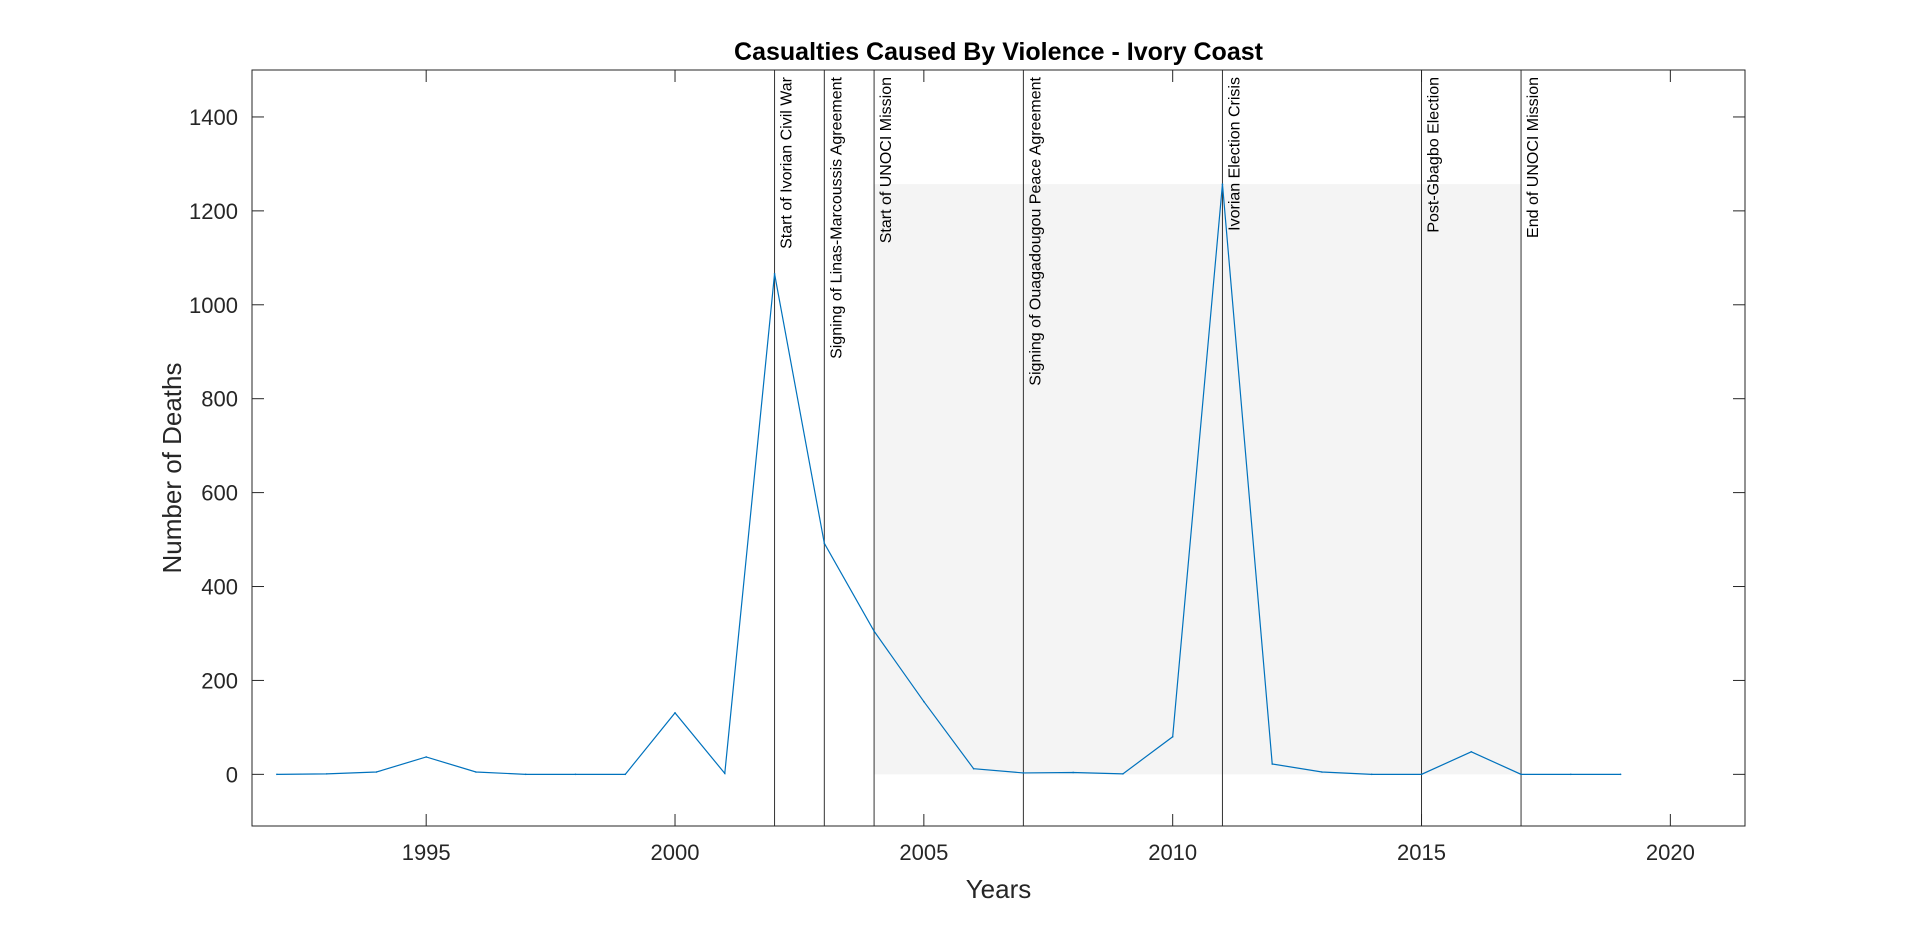  What do you see at coordinates (886, 160) in the screenshot?
I see `event-label: Start of UNOCI Mission` at bounding box center [886, 160].